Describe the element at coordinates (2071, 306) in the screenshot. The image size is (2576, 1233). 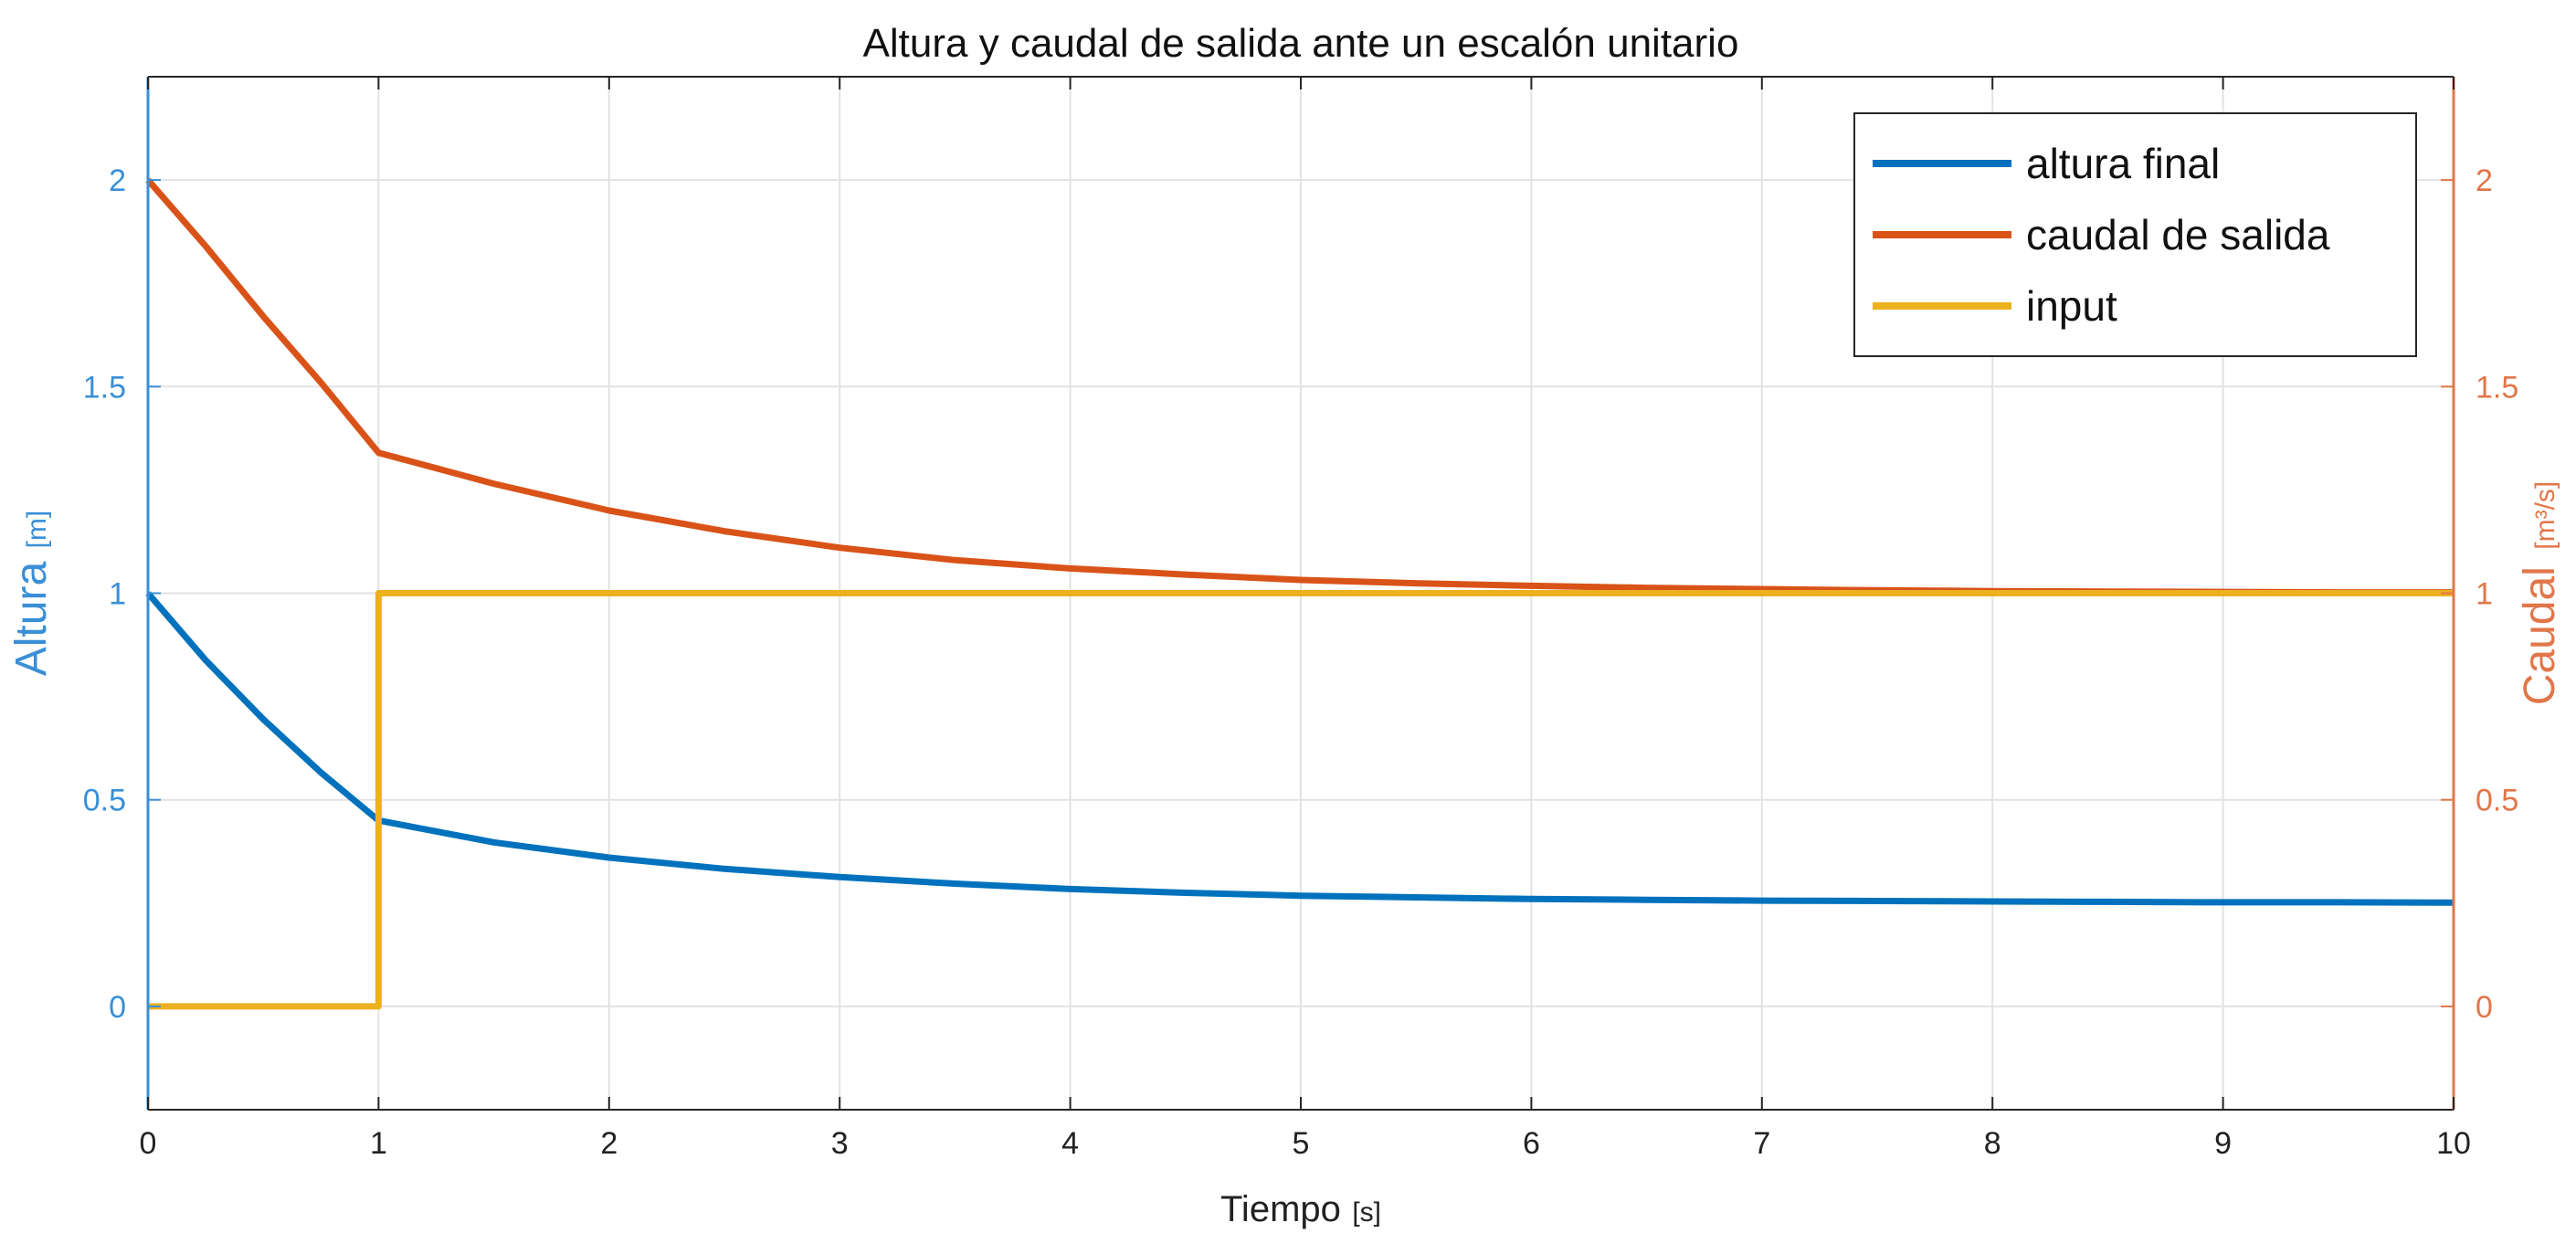
I see `legend-label-2: input` at that location.